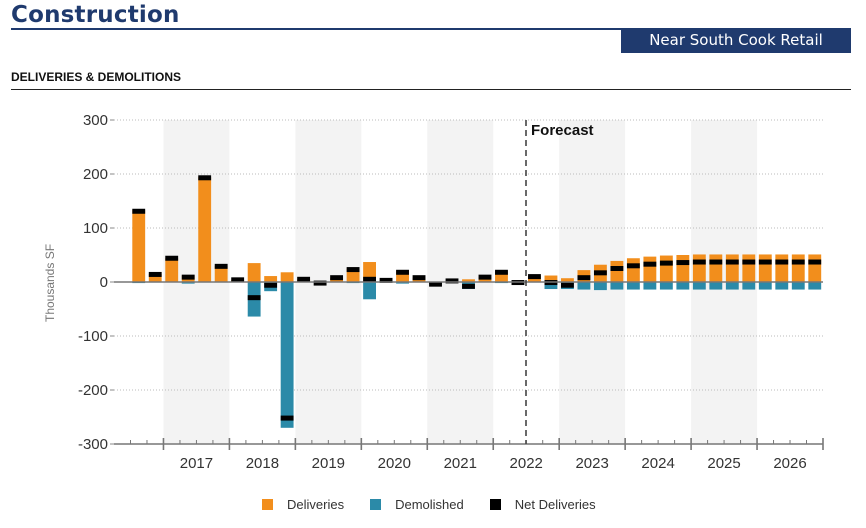  Describe the element at coordinates (95, 120) in the screenshot. I see `y-tick-label: 300` at that location.